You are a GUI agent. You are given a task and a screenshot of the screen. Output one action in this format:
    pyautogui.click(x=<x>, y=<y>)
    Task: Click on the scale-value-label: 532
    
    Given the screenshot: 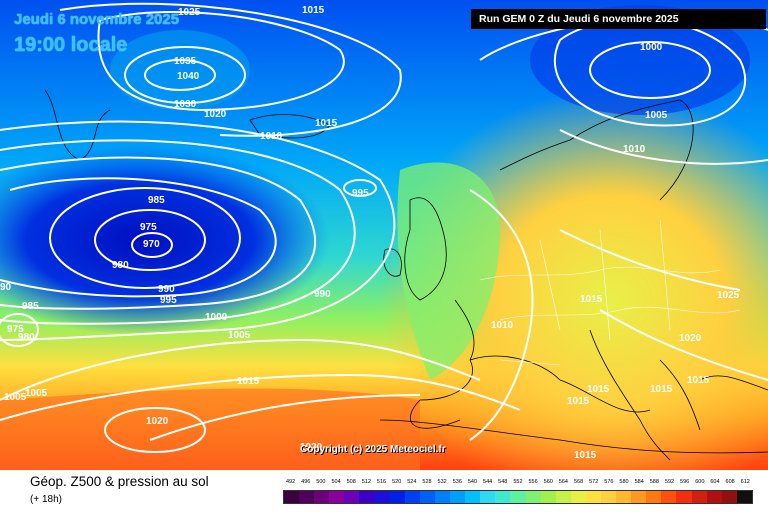 What is the action you would take?
    pyautogui.click(x=442, y=482)
    